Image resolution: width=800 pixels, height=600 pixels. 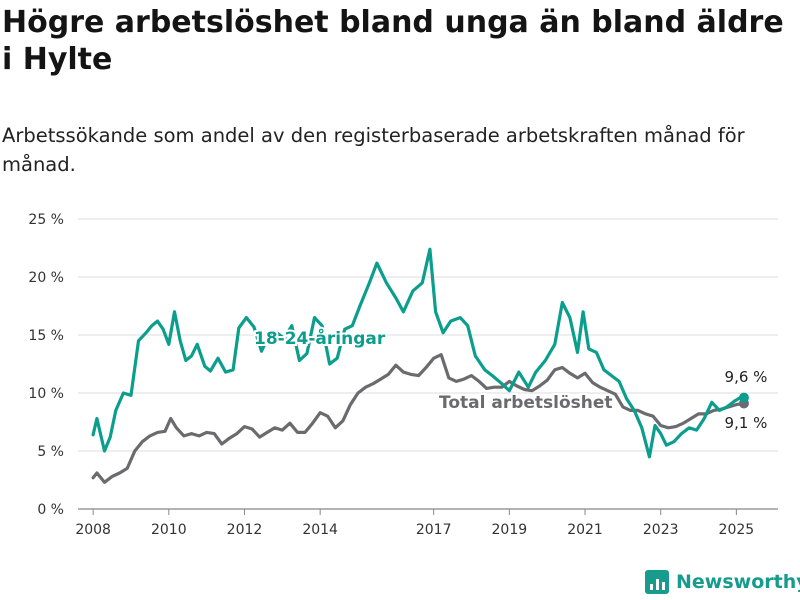 I want to click on x-tick-label: 2019, so click(x=510, y=530).